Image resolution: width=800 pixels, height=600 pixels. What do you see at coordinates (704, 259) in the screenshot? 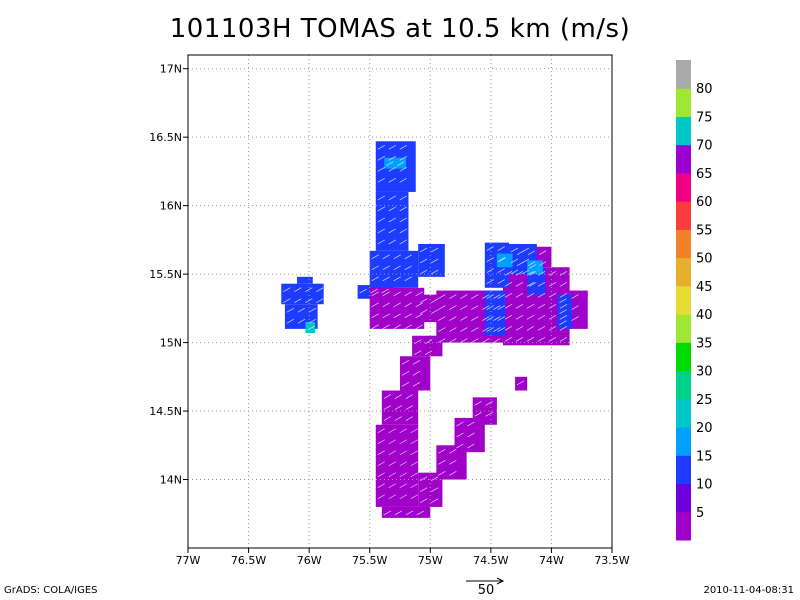
I see `colorbar-label: 50` at bounding box center [704, 259].